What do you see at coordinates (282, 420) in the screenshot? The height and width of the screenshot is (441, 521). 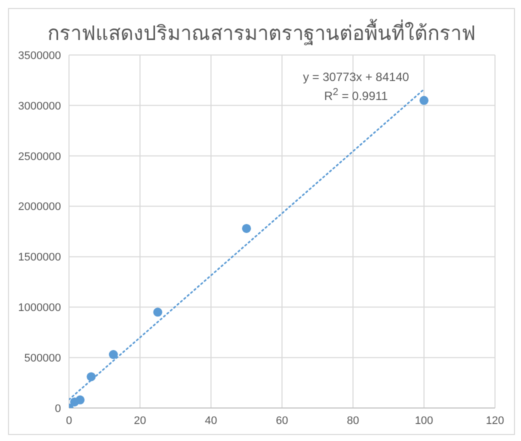 I see `x-tick-label: 60` at bounding box center [282, 420].